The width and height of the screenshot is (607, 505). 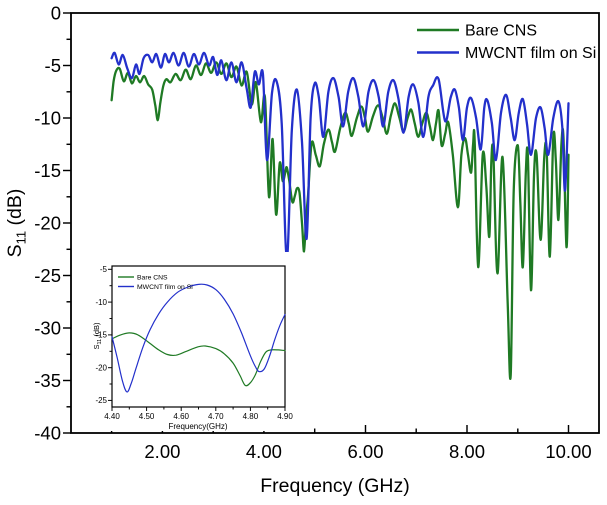 What do you see at coordinates (285, 416) in the screenshot?
I see `x-tick-label: 4.90` at bounding box center [285, 416].